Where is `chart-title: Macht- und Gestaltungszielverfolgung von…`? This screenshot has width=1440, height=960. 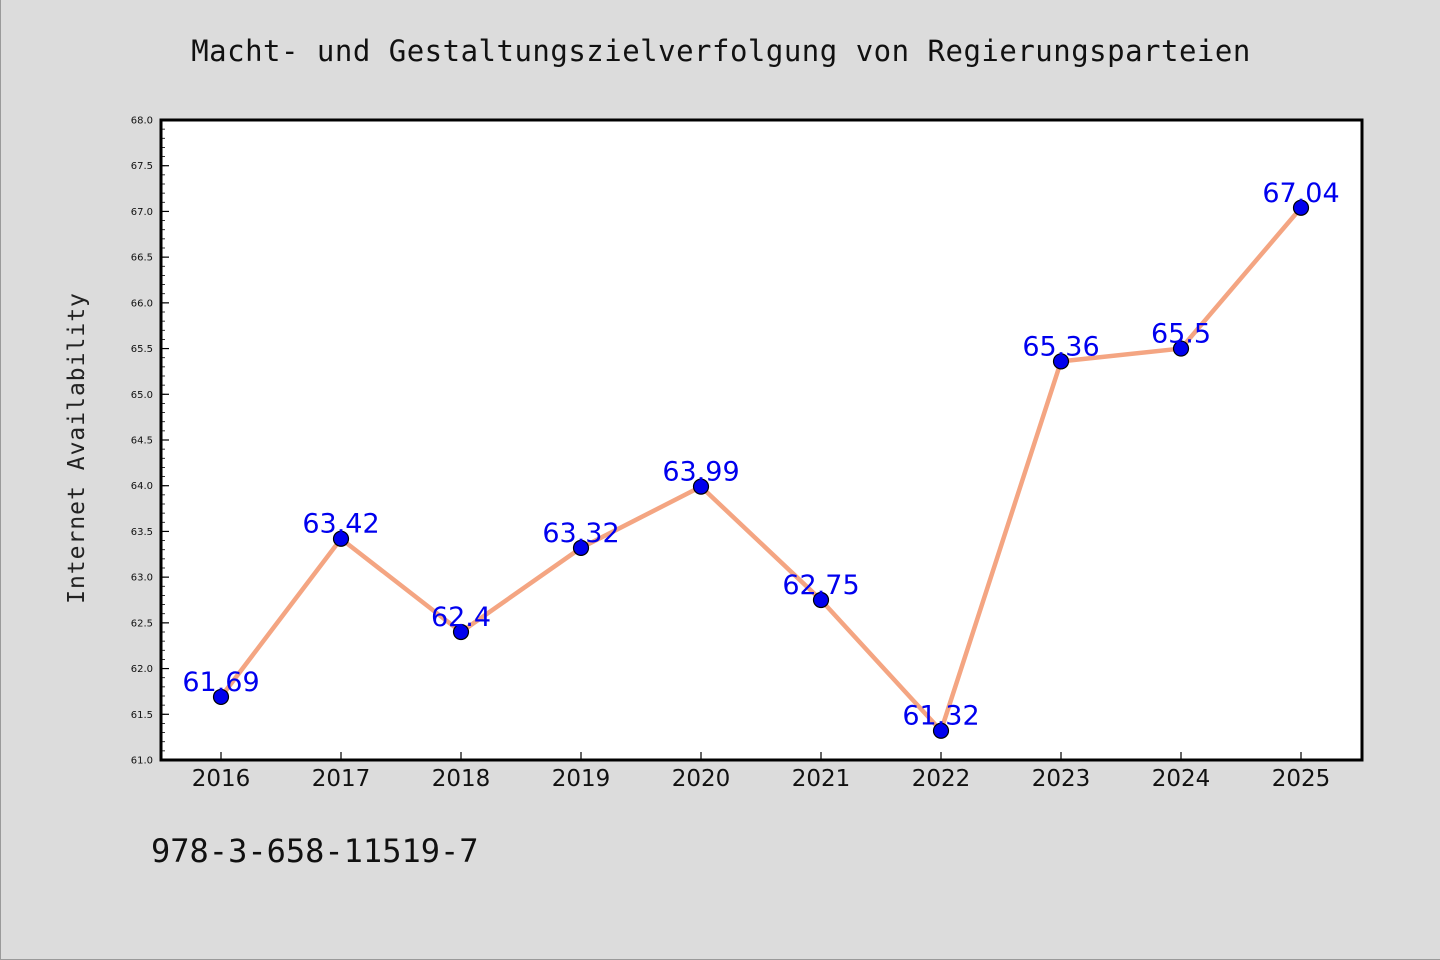 chart-title: Macht- und Gestaltungszielverfolgung von… is located at coordinates (721, 51).